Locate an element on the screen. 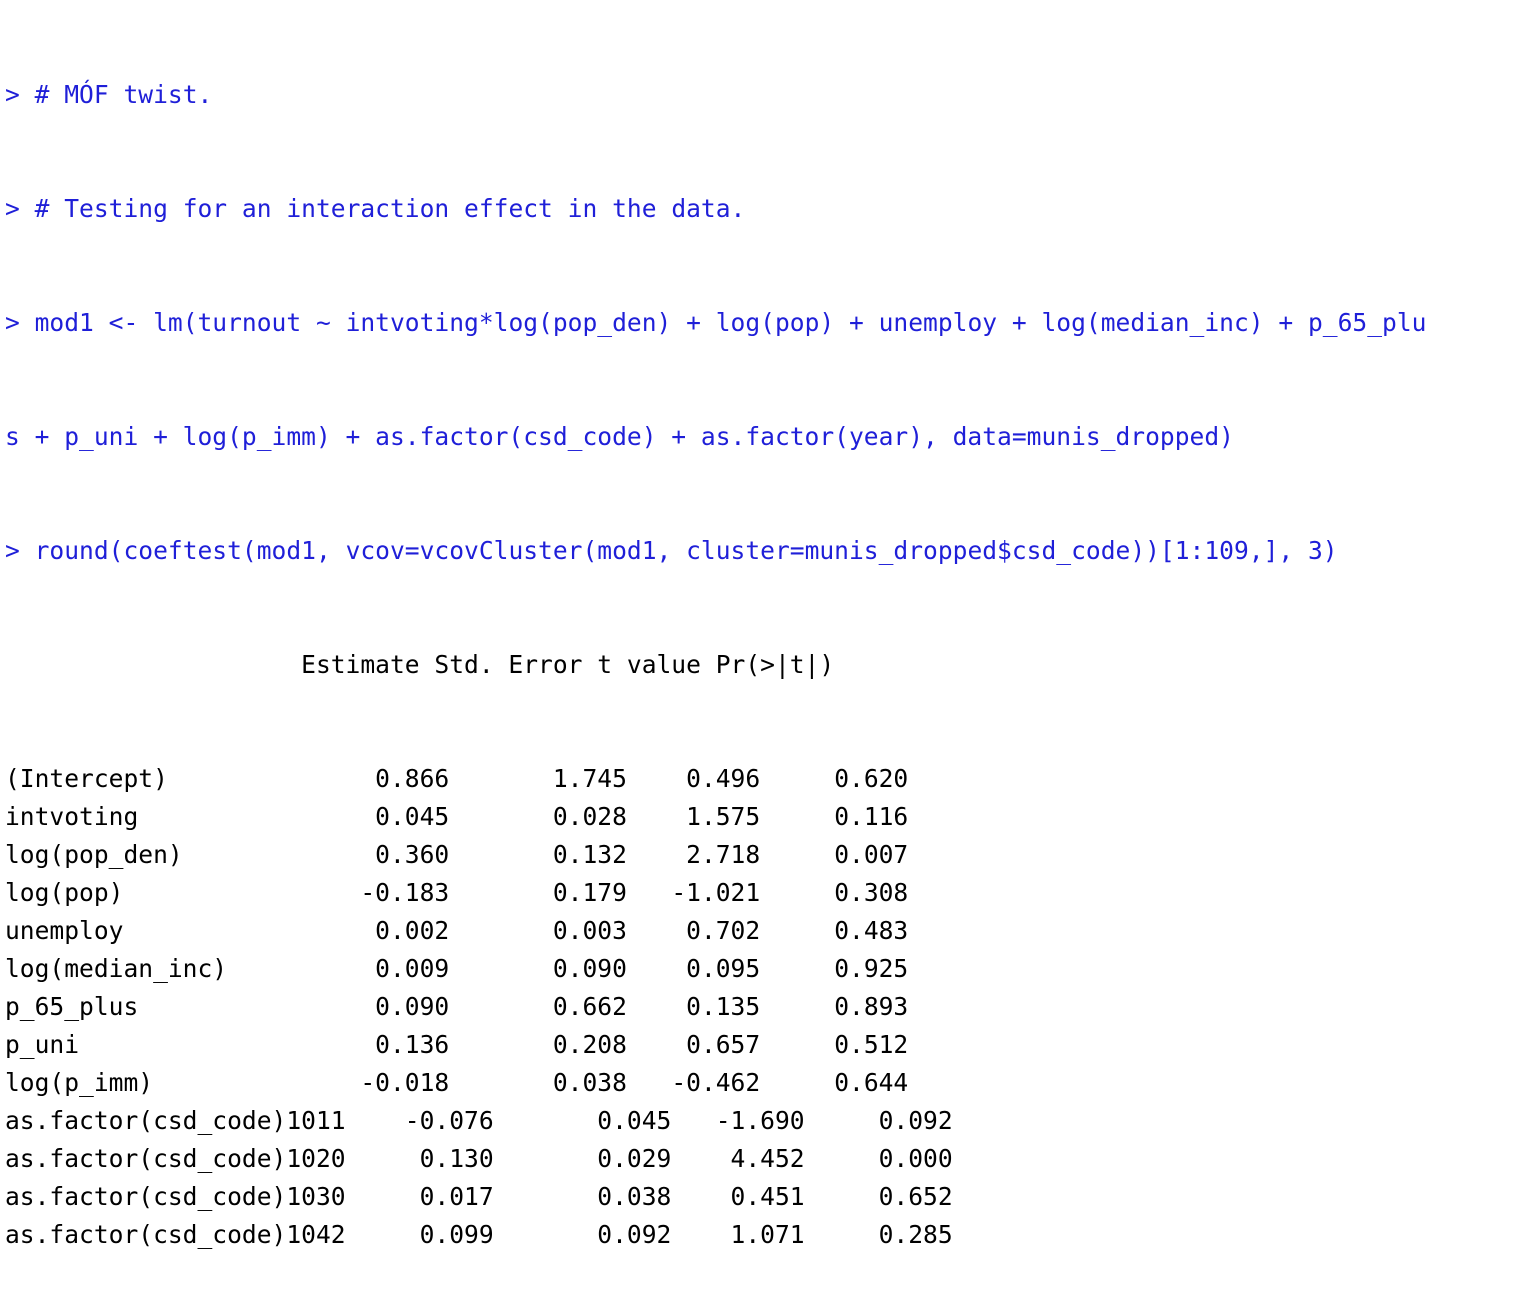  row-t-value: 0.135 is located at coordinates (693, 1006).